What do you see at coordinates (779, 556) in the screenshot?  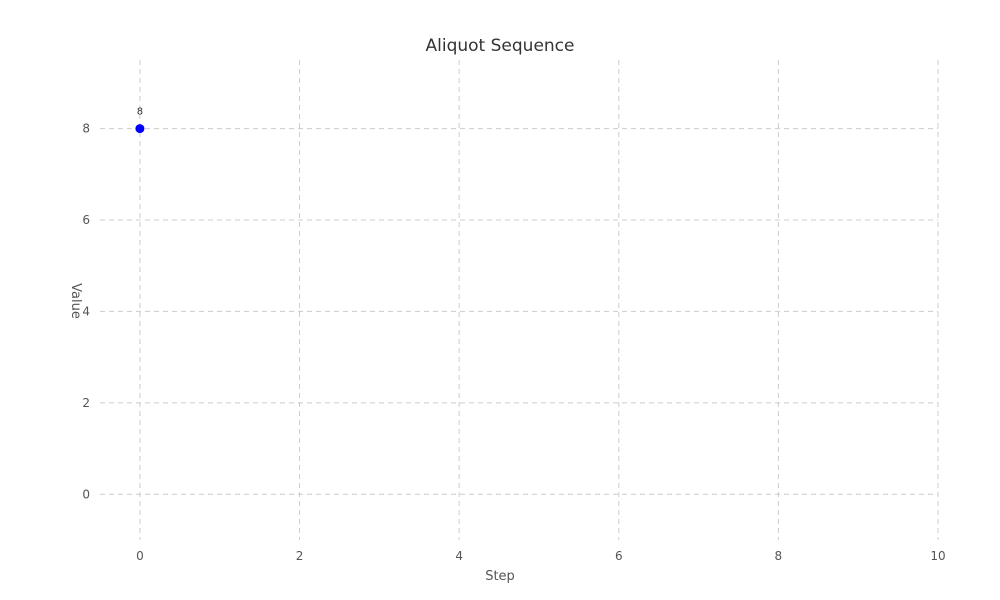 I see `x-tick-label: 8` at bounding box center [779, 556].